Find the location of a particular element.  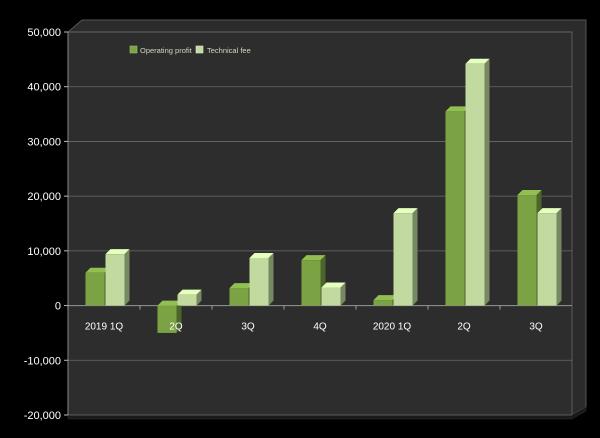

legend-label-technical-fee: Technical fee is located at coordinates (229, 50).